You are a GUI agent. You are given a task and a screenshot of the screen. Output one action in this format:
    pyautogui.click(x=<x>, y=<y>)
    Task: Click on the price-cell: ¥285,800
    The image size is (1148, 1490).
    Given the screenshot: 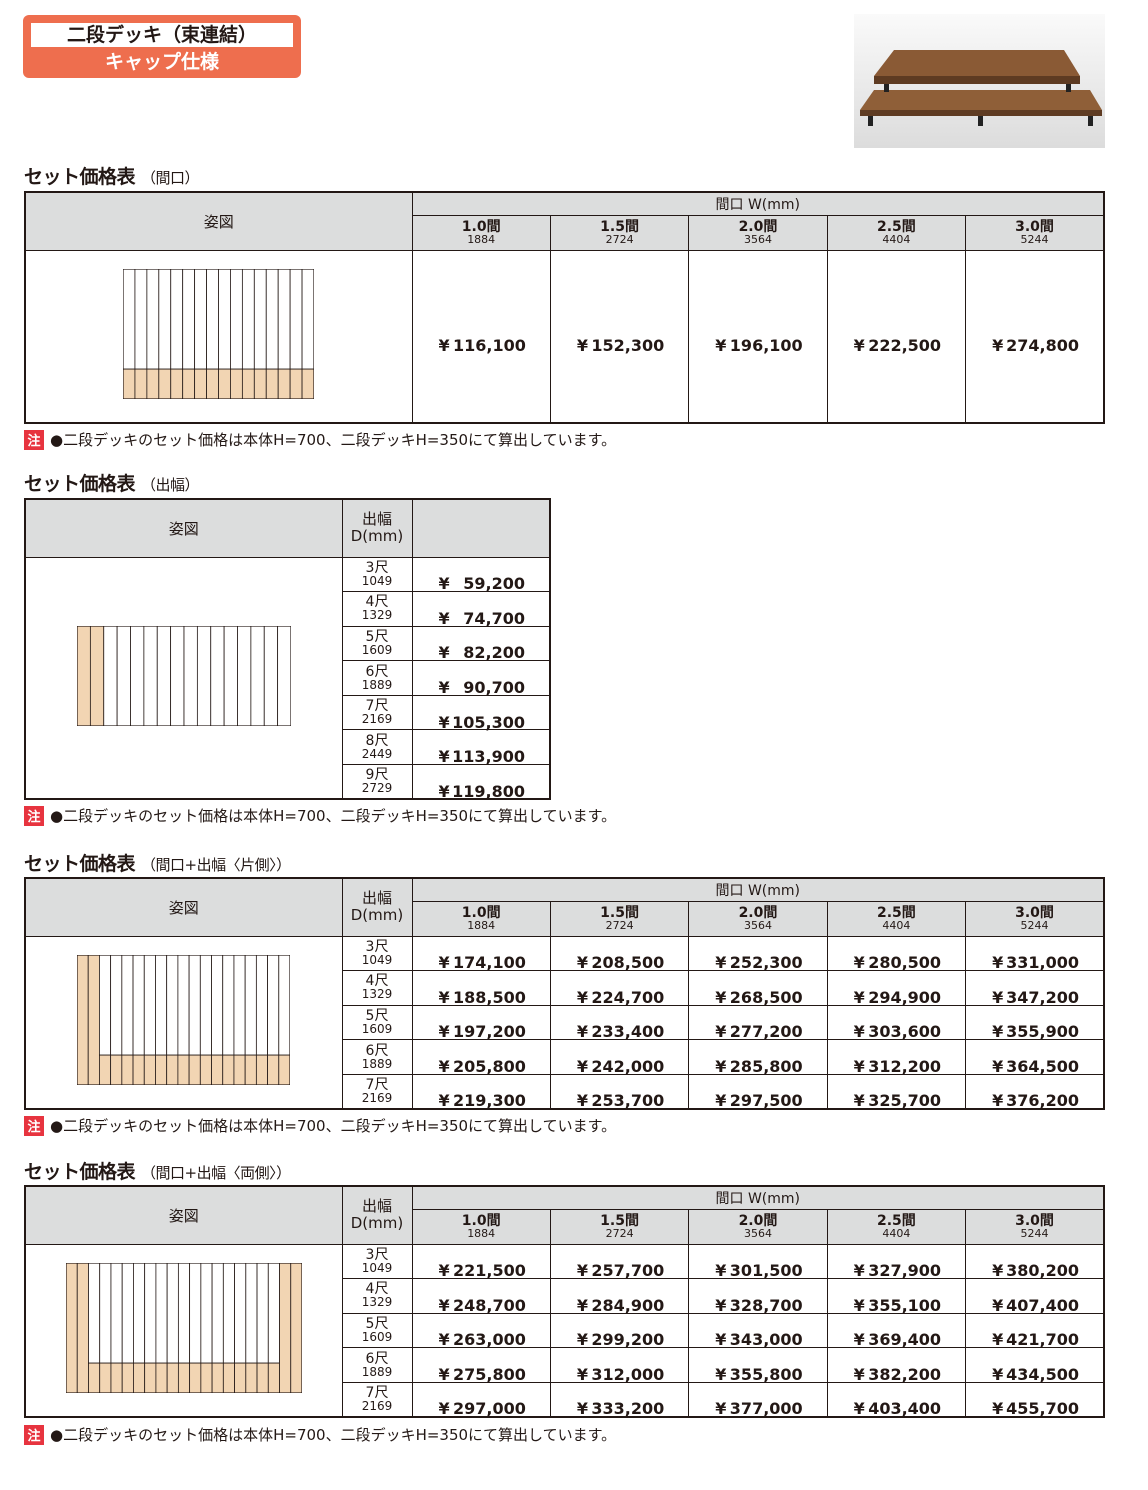 What is the action you would take?
    pyautogui.click(x=758, y=1057)
    